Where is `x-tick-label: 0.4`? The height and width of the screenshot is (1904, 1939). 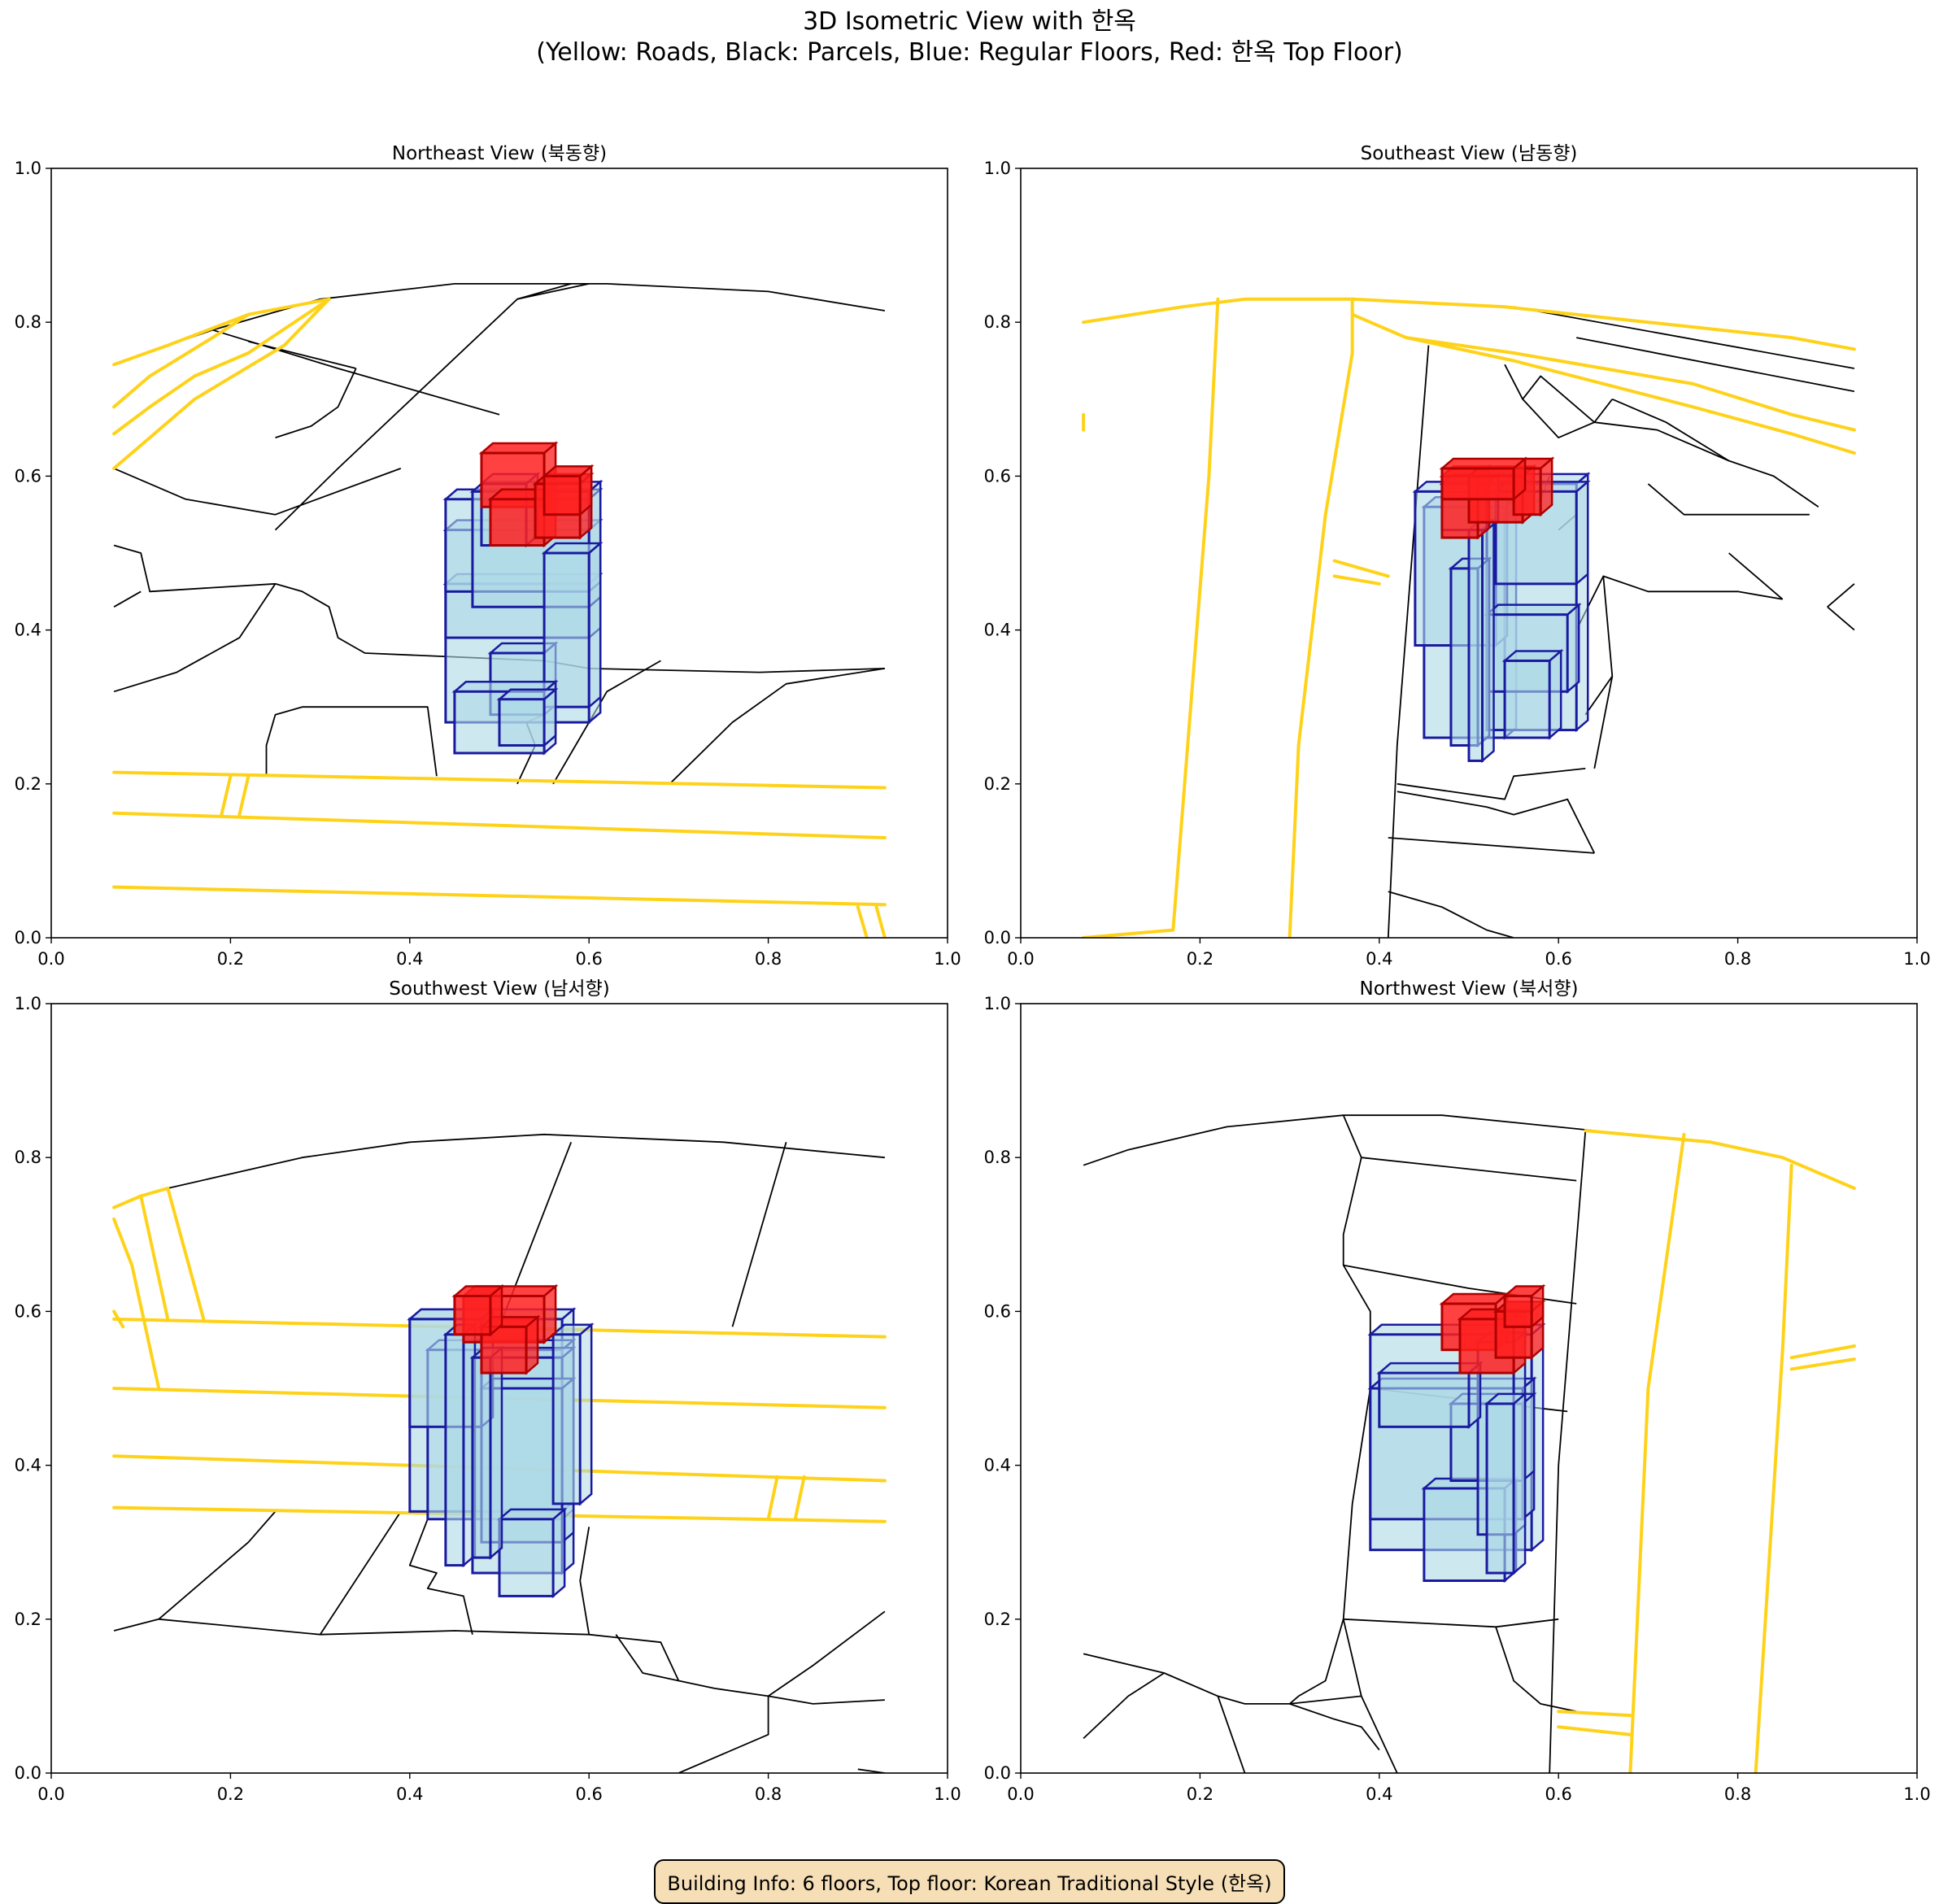 x-tick-label: 0.4 is located at coordinates (1379, 1794).